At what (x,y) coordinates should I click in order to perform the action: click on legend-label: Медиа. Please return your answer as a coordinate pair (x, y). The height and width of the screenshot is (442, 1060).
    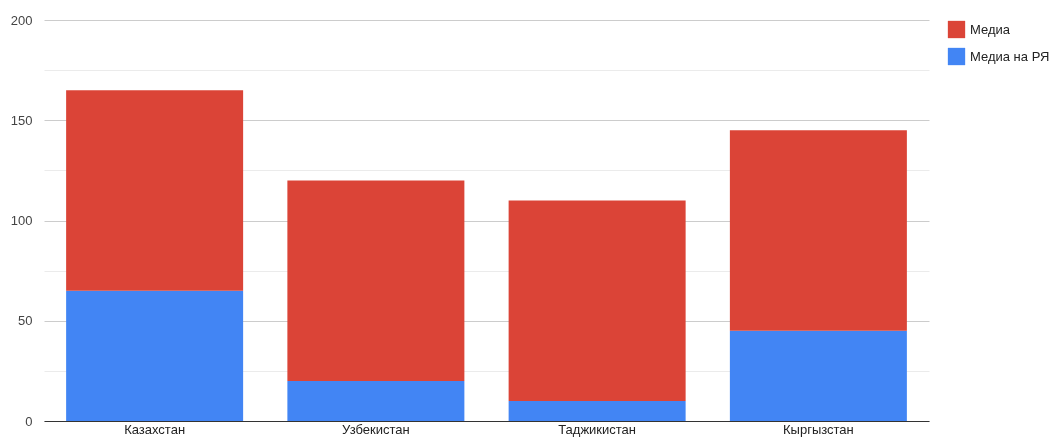
    Looking at the image, I should click on (990, 29).